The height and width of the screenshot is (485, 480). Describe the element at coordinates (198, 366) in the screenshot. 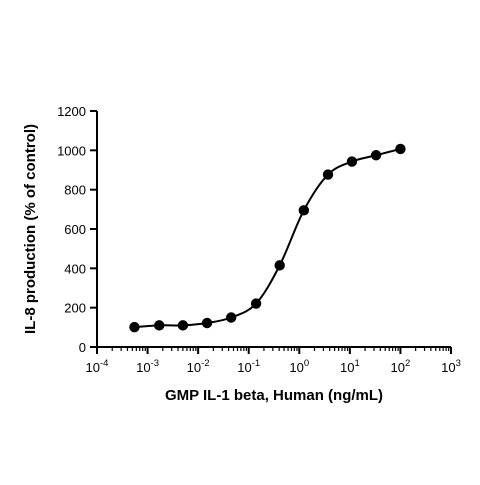

I see `x-tick-label: 10⁻²` at that location.